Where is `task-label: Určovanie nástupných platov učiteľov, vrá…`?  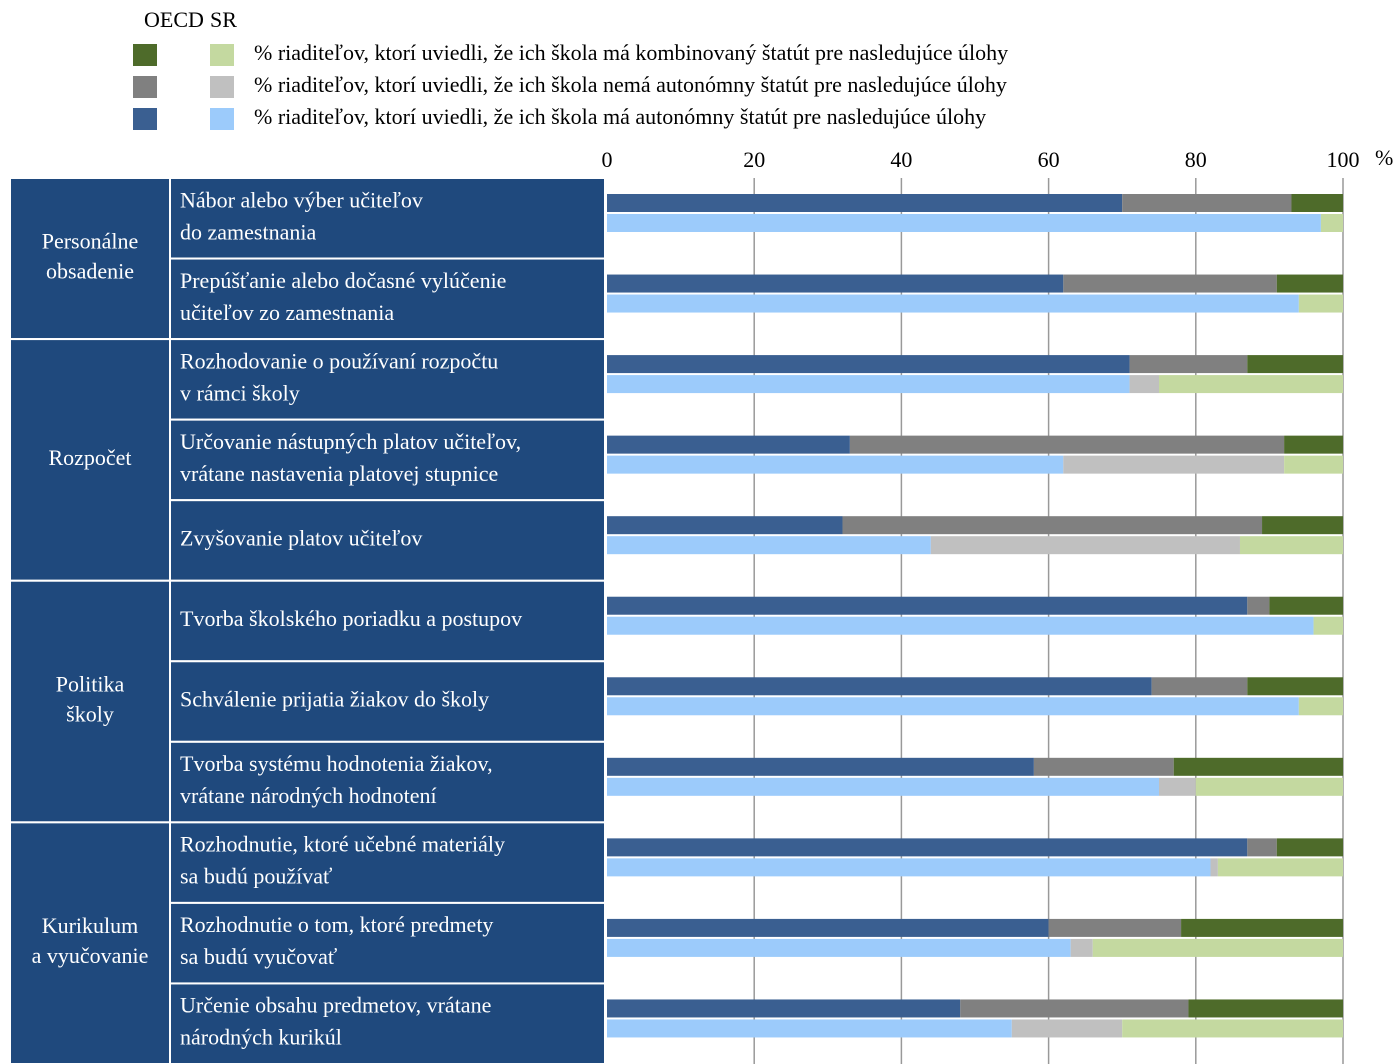
task-label: Určovanie nástupných platov učiteľov, vrá… is located at coordinates (350, 457).